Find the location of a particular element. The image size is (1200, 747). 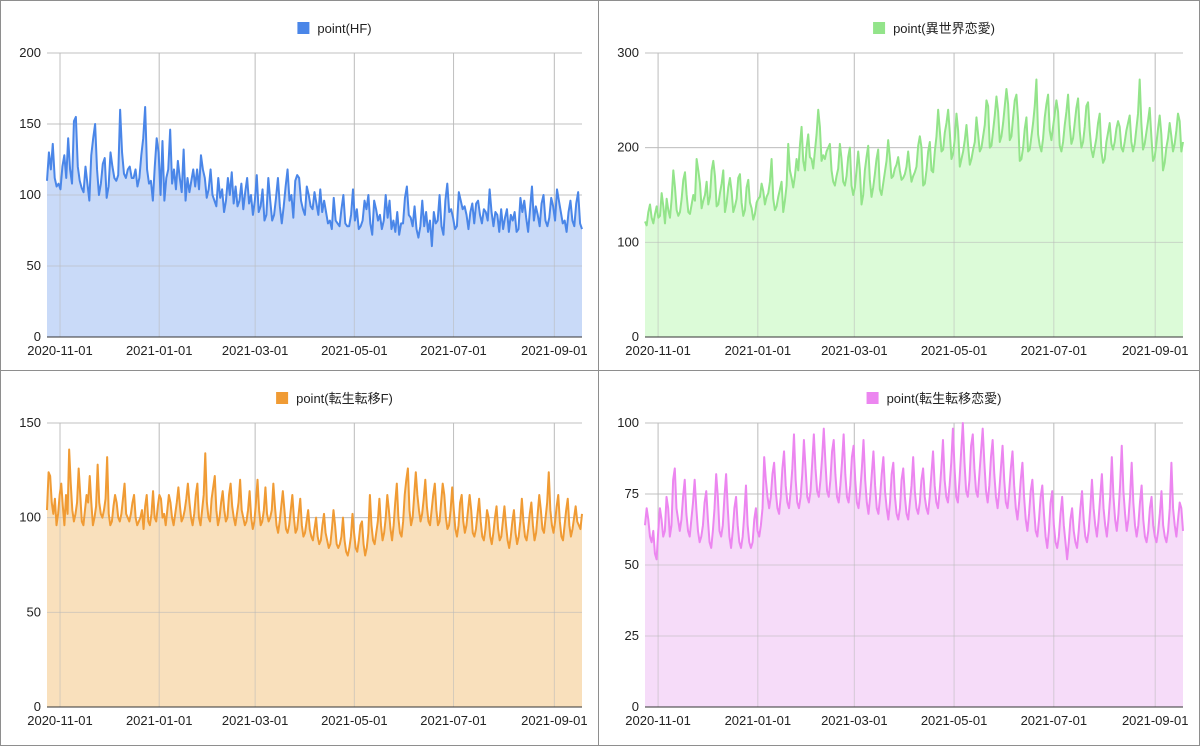

legend: point(異世界恋愛) is located at coordinates (934, 28).